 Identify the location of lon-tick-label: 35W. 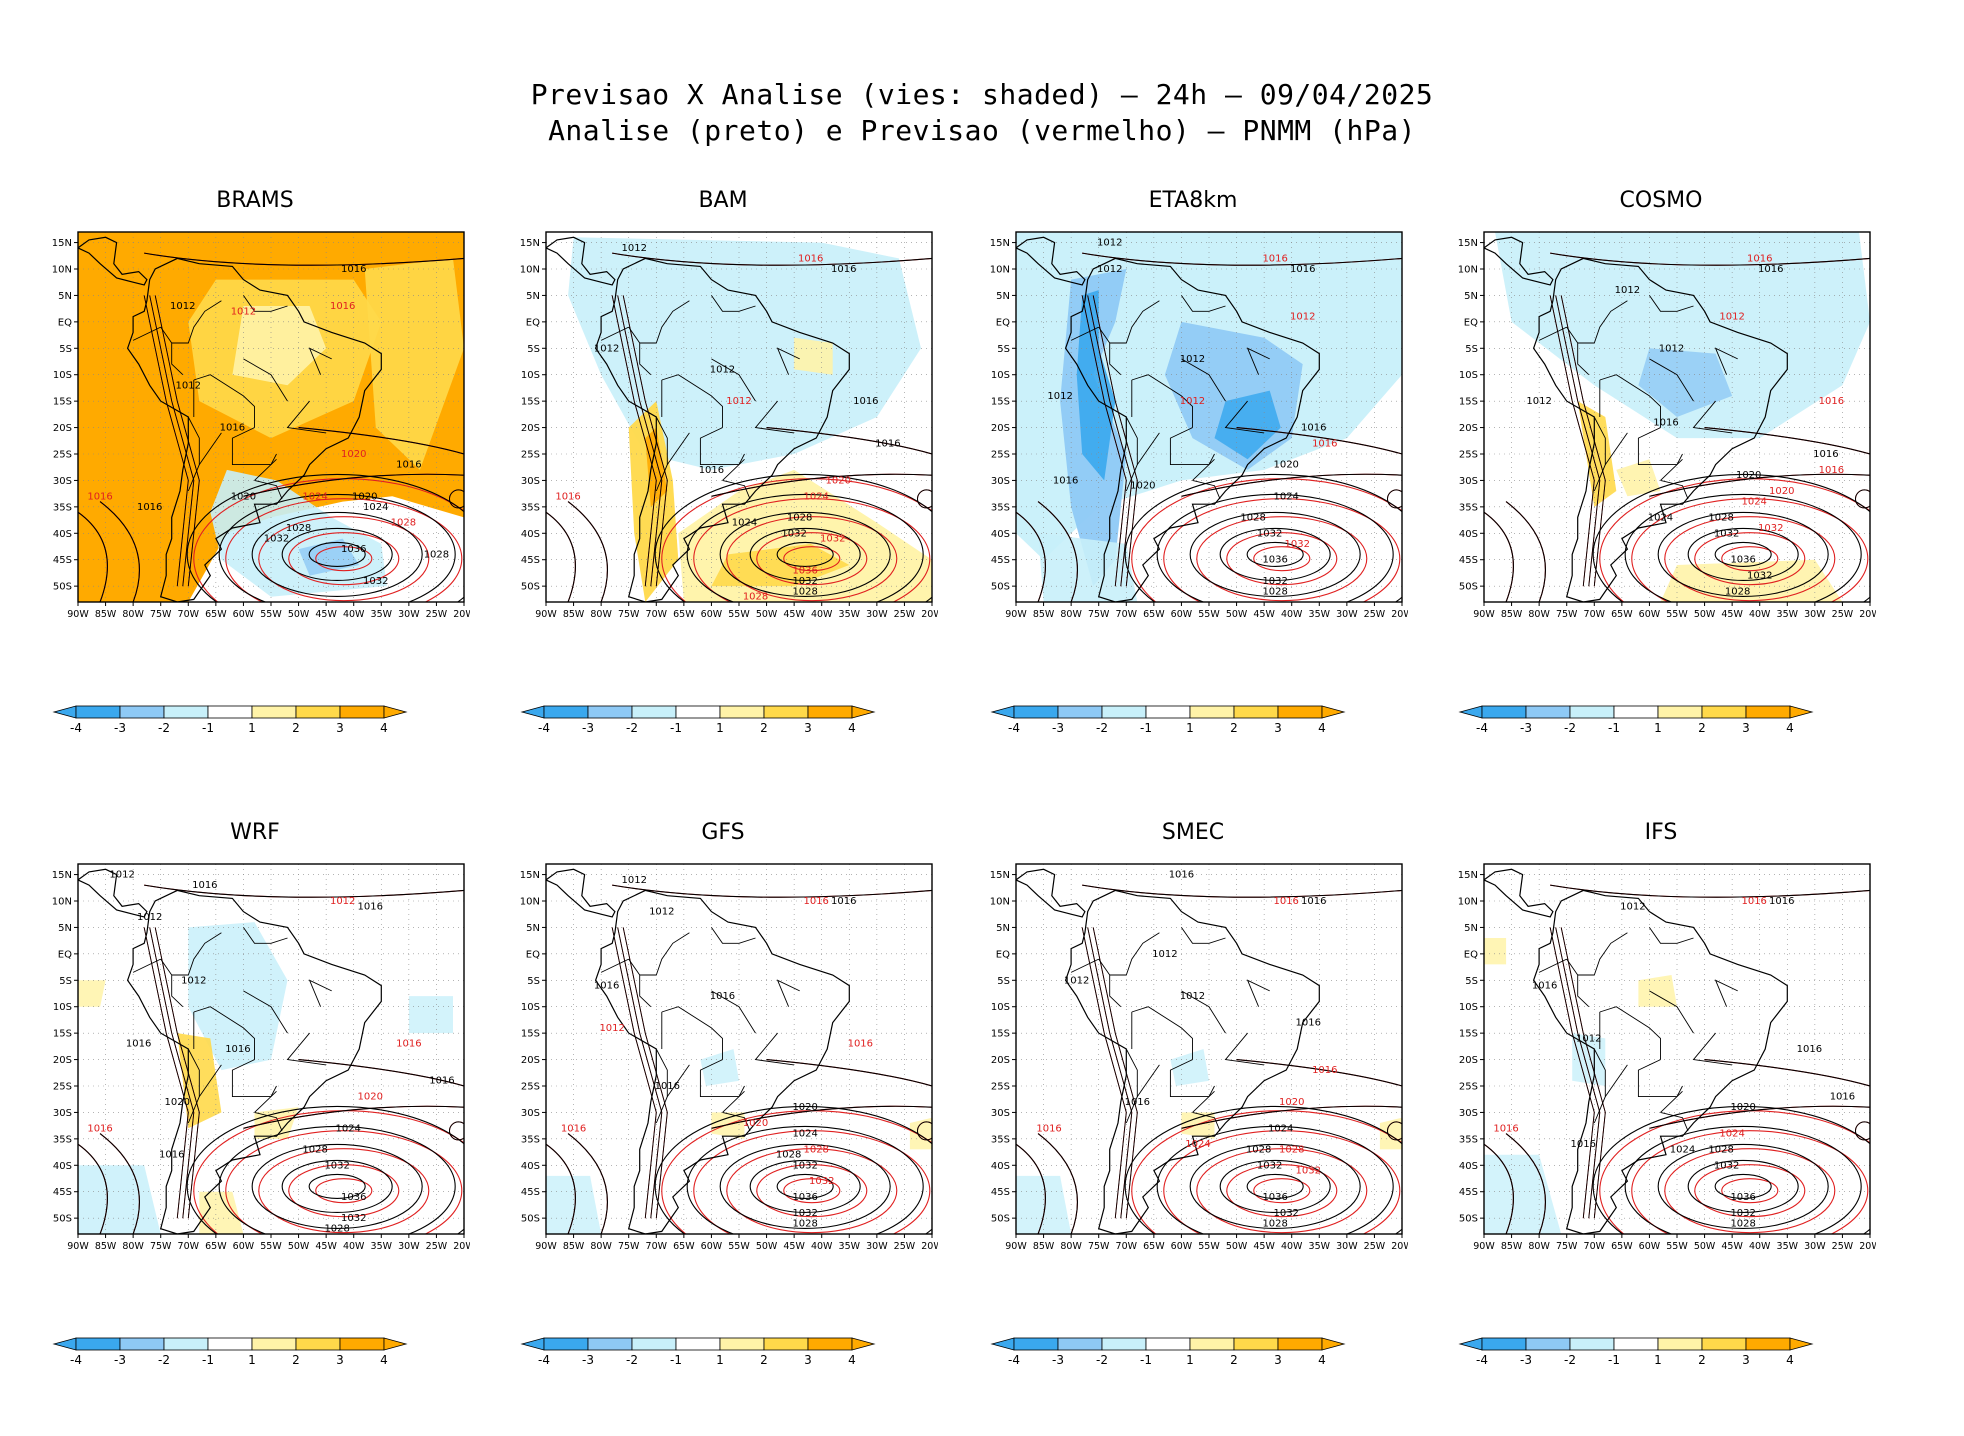
(1320, 1246).